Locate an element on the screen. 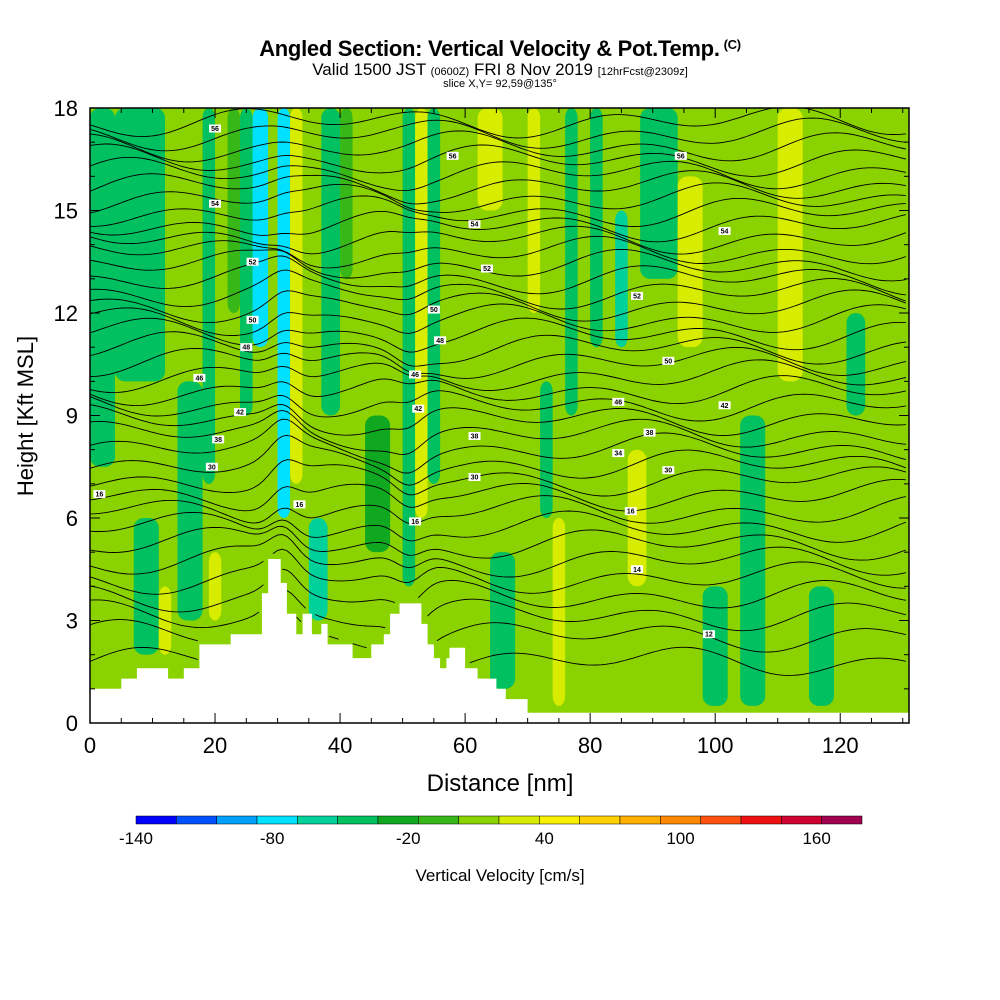 Image resolution: width=1000 pixels, height=1000 pixels. theta-label-28: 34 is located at coordinates (618, 454).